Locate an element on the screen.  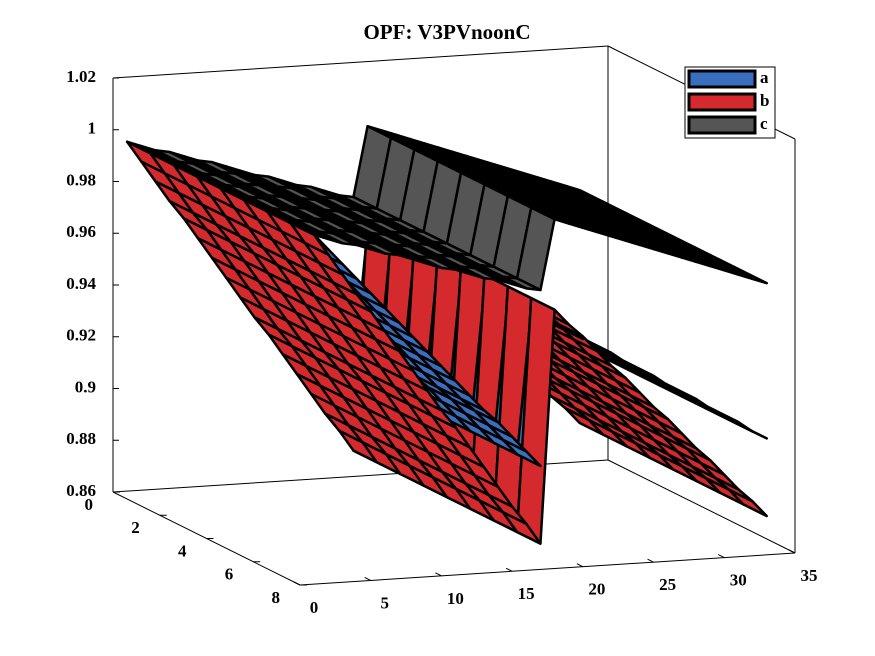
x-tick-label: 15 is located at coordinates (526, 593).